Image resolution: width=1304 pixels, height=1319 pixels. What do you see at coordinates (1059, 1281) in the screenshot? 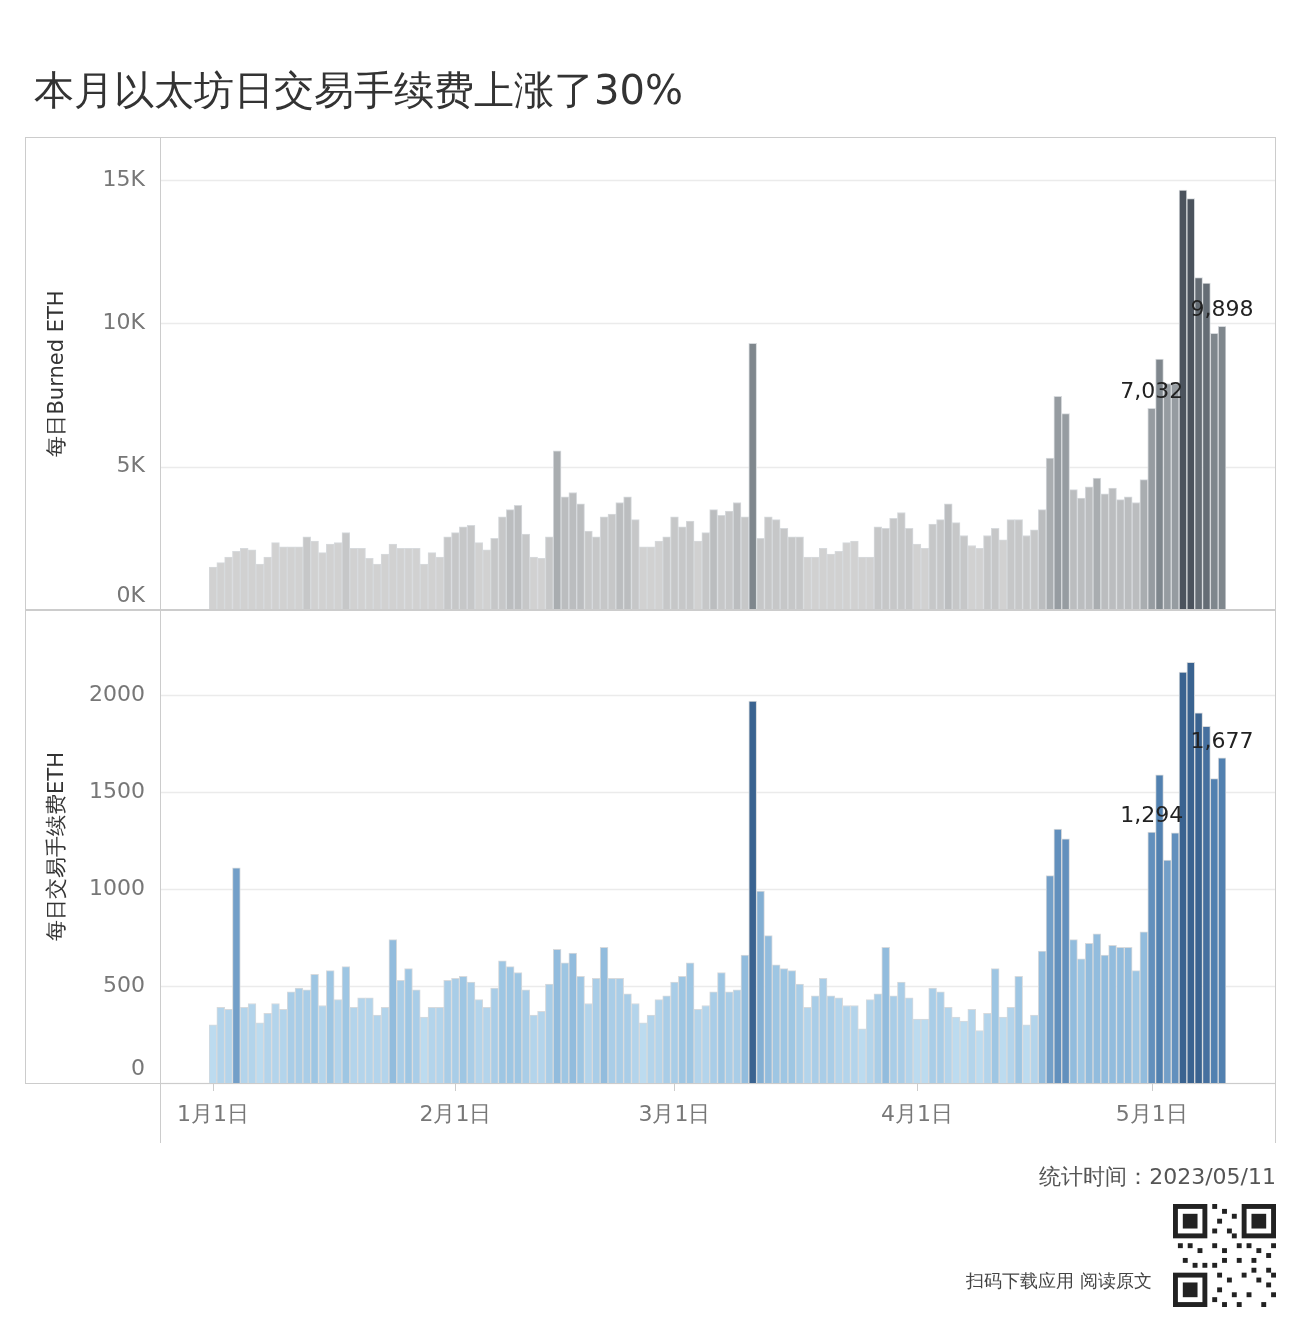
I see `text: 扫码下载应用 阅读原文` at bounding box center [1059, 1281].